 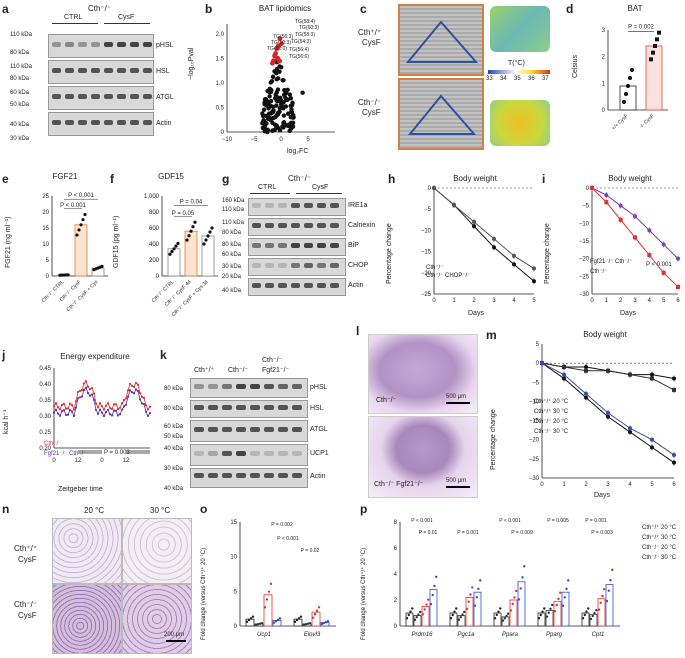 What do you see at coordinates (363, 9) in the screenshot?
I see `panel-label-c: c` at bounding box center [363, 9].